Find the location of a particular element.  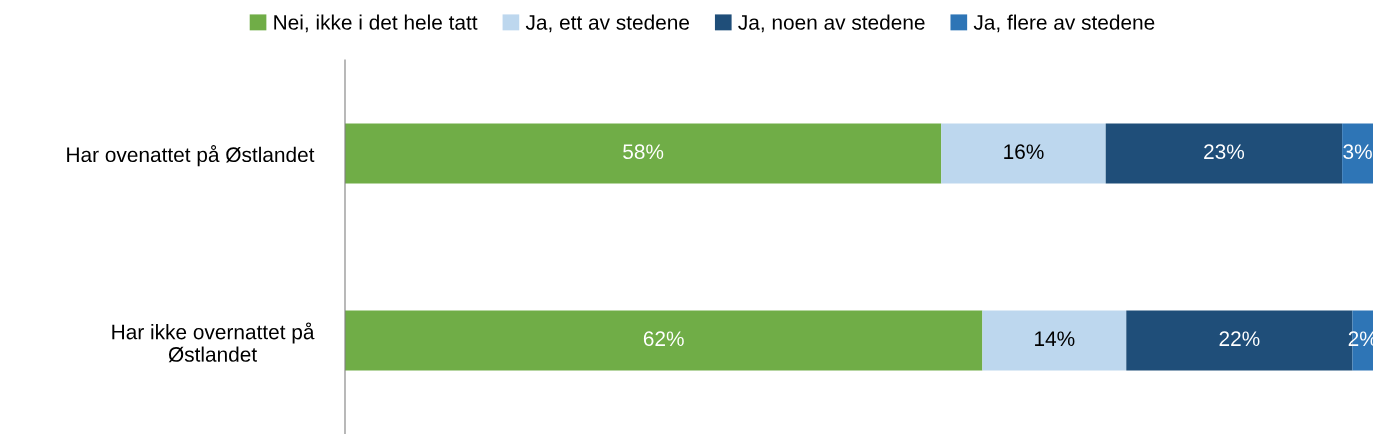

y-tick-label: Har ovenattet på Østlandet is located at coordinates (191, 156).